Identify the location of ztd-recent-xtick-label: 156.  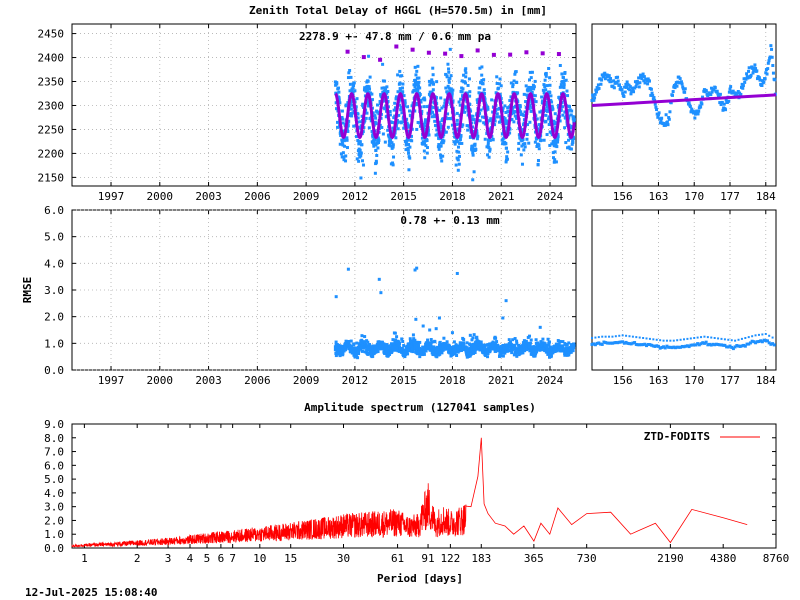
(623, 196).